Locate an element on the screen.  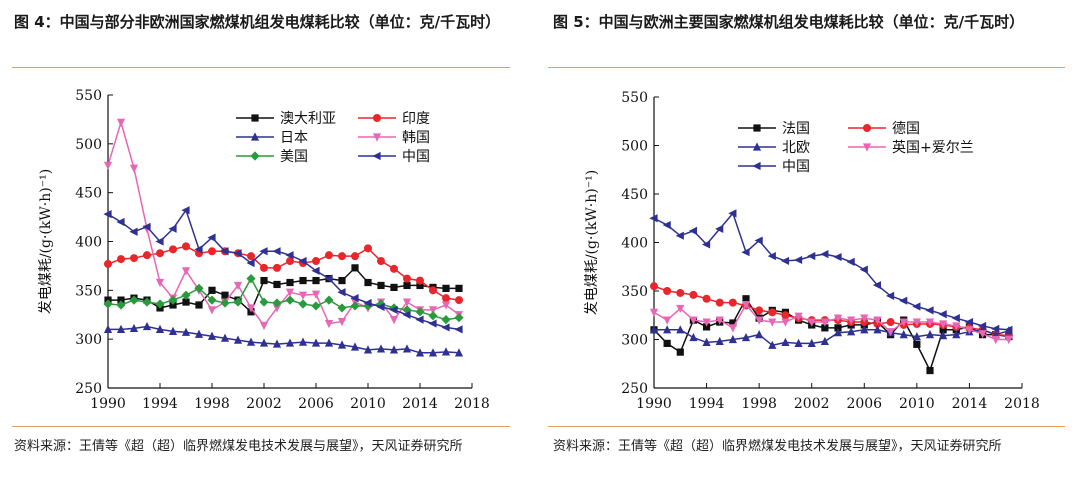
legend-label: 英国+爱尔兰 is located at coordinates (933, 147).